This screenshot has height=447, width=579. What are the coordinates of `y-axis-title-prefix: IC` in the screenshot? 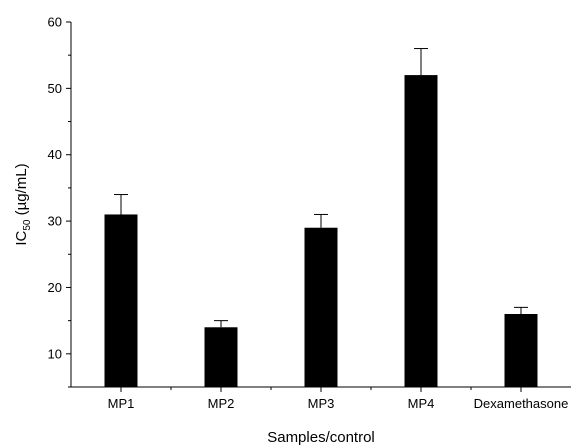 It's located at (21, 237).